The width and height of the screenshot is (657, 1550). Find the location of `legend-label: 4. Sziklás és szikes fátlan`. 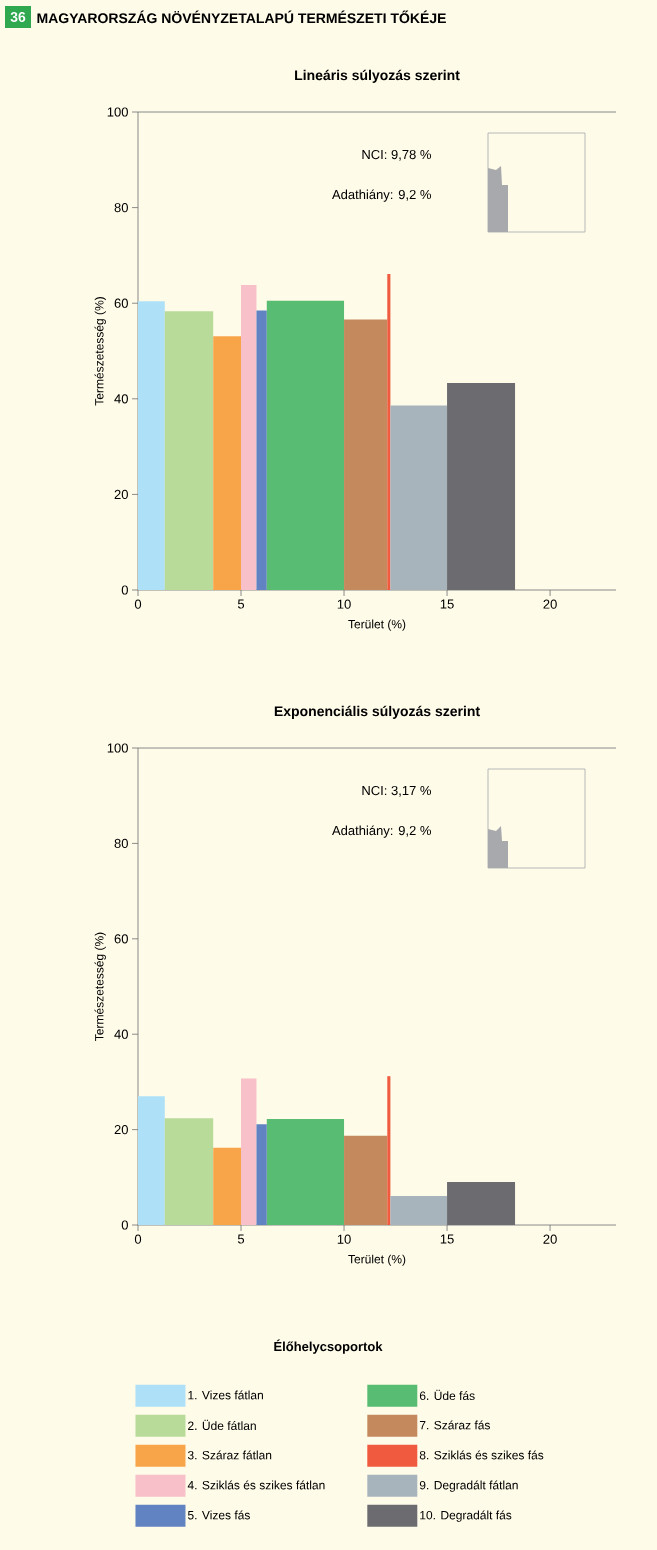

legend-label: 4. Sziklás és szikes fátlan is located at coordinates (256, 1485).